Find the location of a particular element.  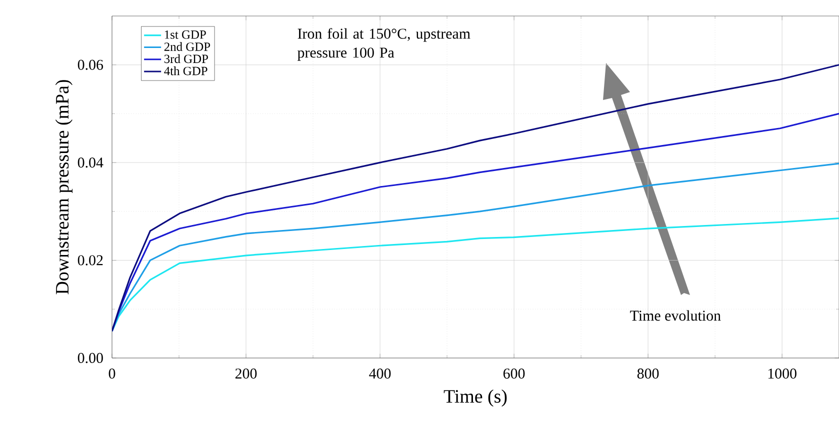

x-tick-label: 200 is located at coordinates (246, 373).